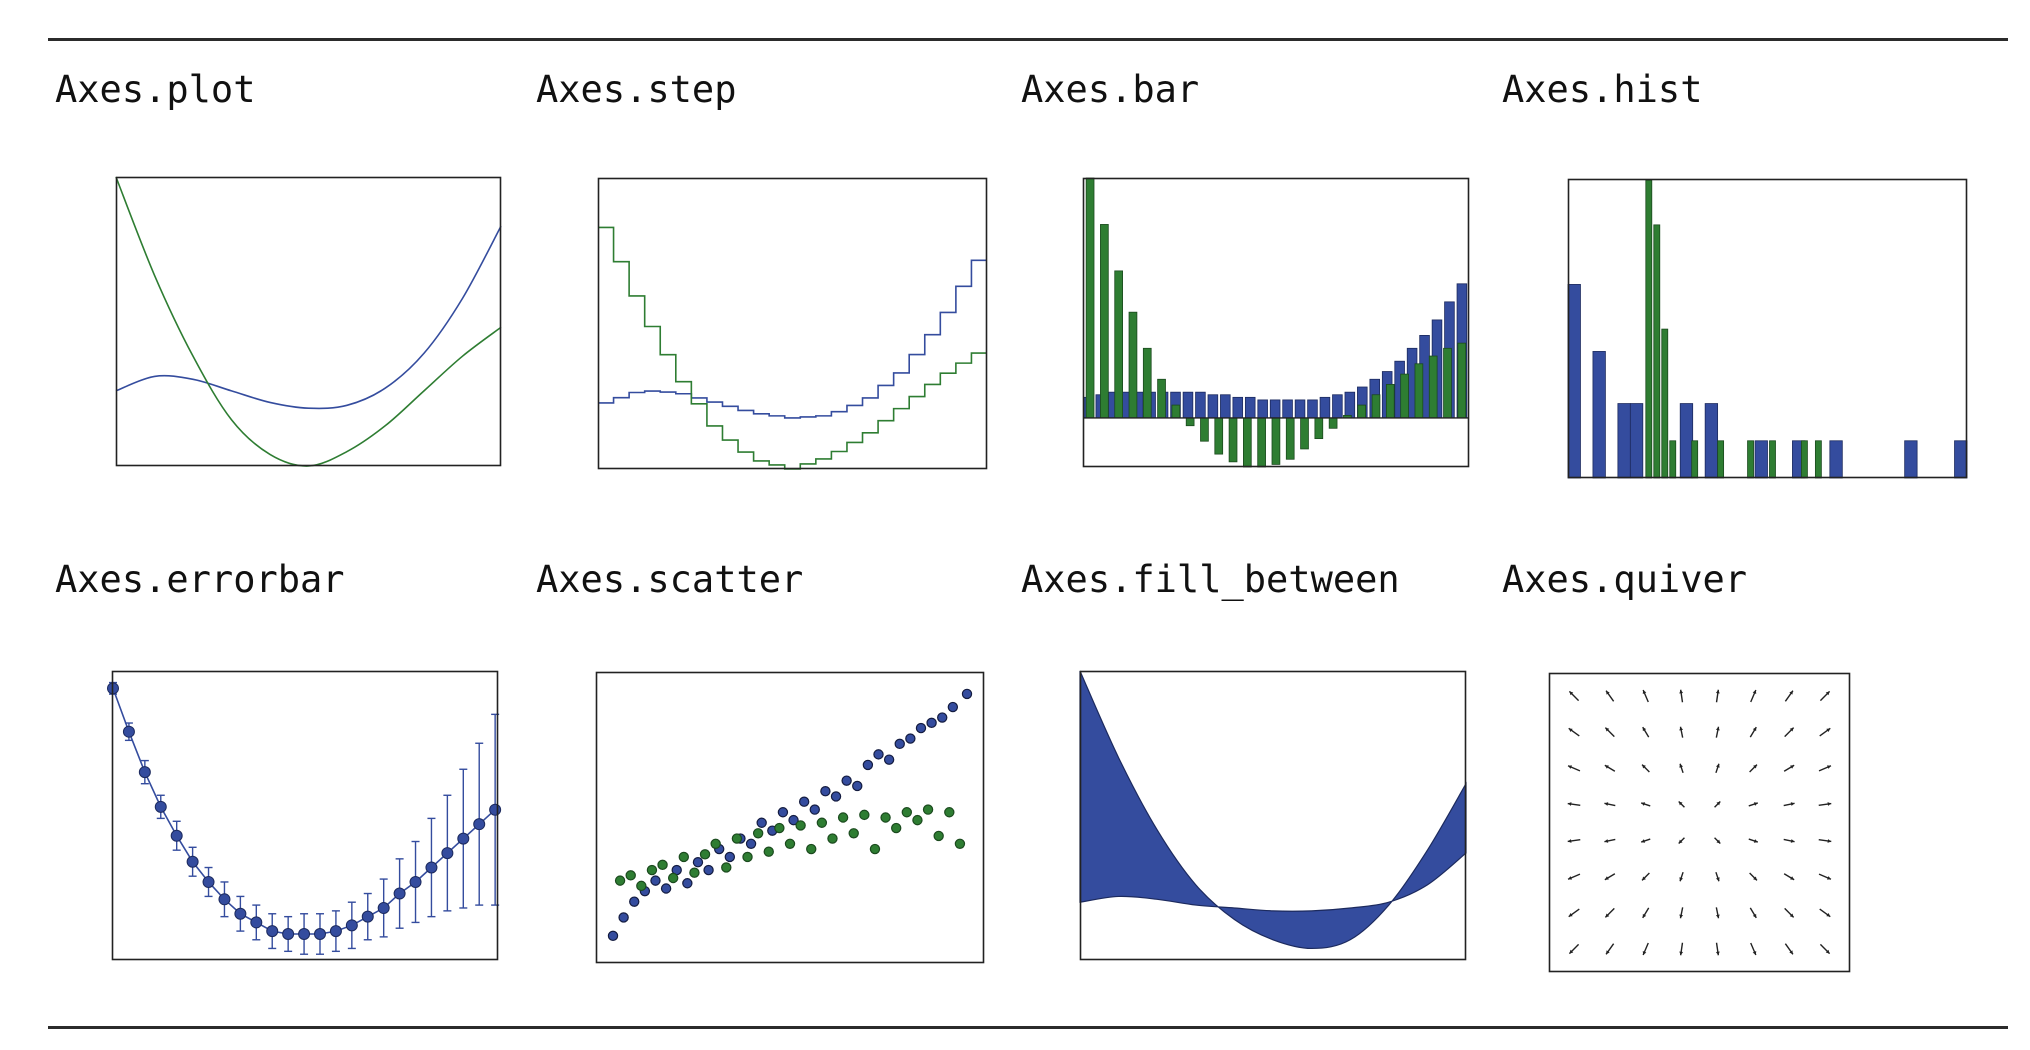 Image resolution: width=2030 pixels, height=1050 pixels. I want to click on plot-chart, so click(308, 321).